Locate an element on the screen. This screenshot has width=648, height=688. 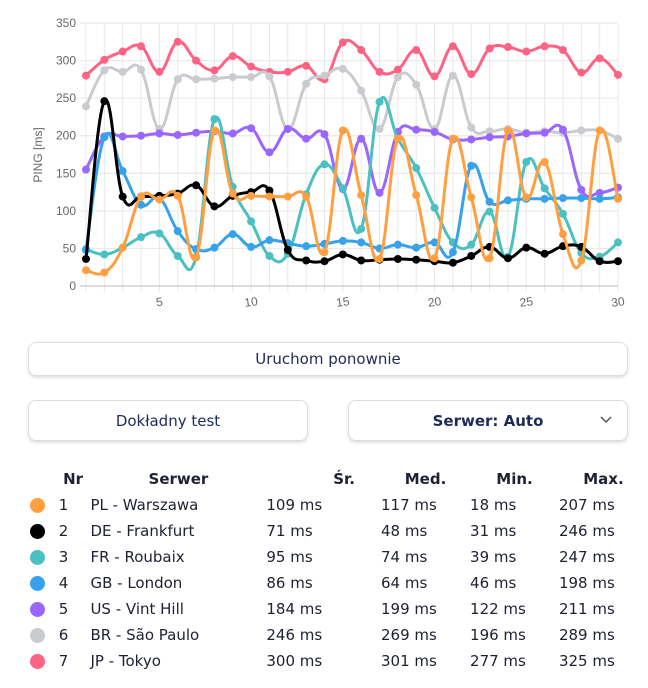
row-nr: 2 is located at coordinates (63, 531).